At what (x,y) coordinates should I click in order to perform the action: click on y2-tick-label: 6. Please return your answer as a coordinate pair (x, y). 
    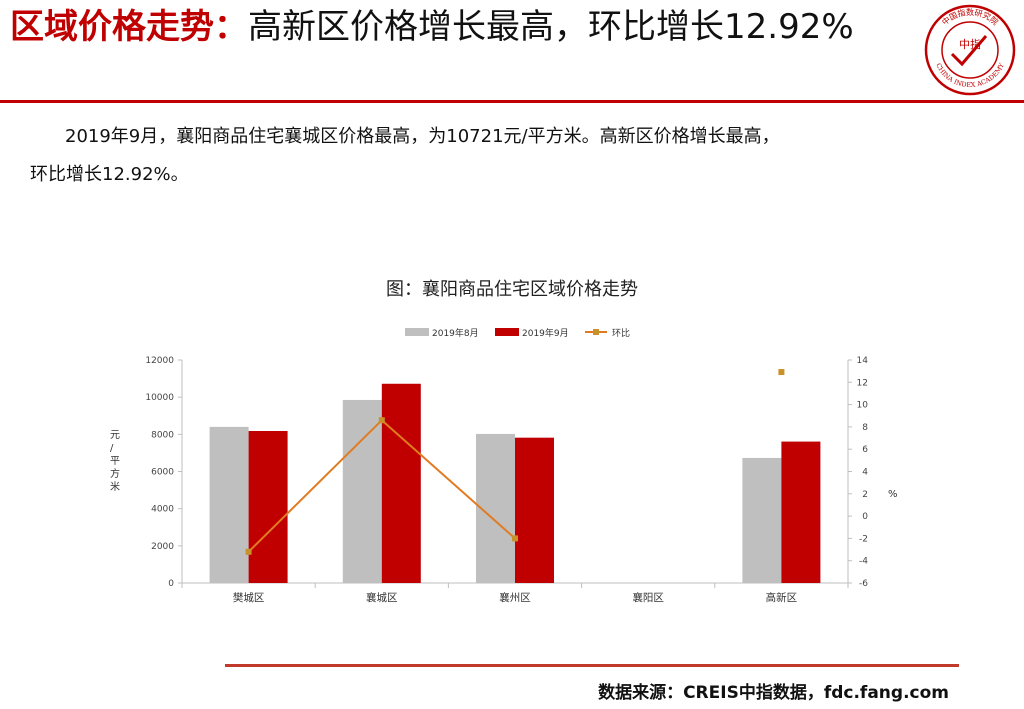
    Looking at the image, I should click on (865, 450).